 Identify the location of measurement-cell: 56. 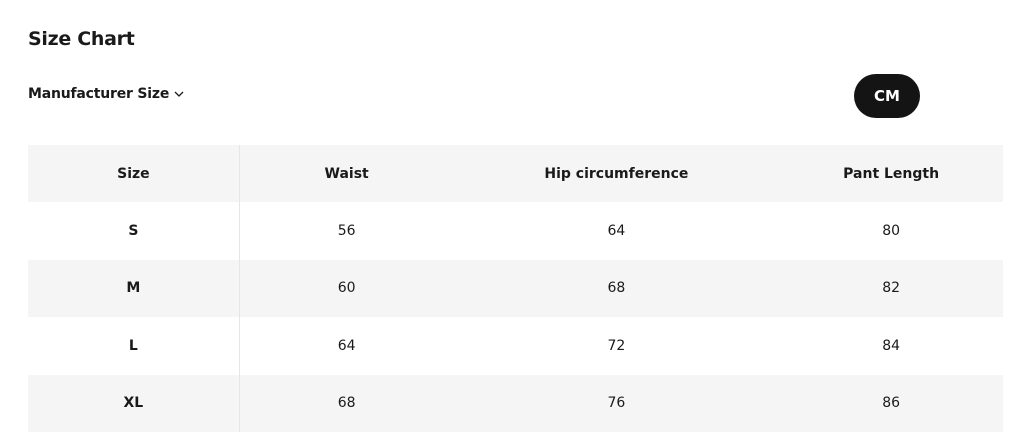
(346, 230).